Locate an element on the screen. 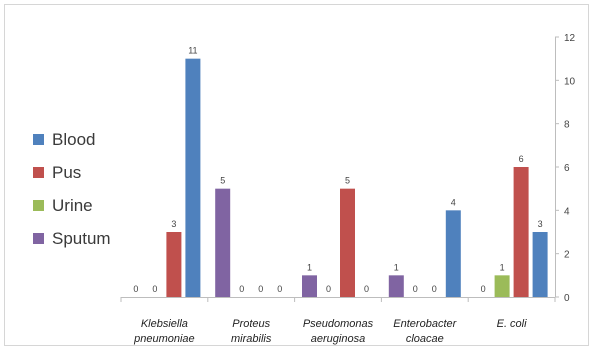 This screenshot has height=350, width=593. legend-label-sputum: Sputum is located at coordinates (81, 238).